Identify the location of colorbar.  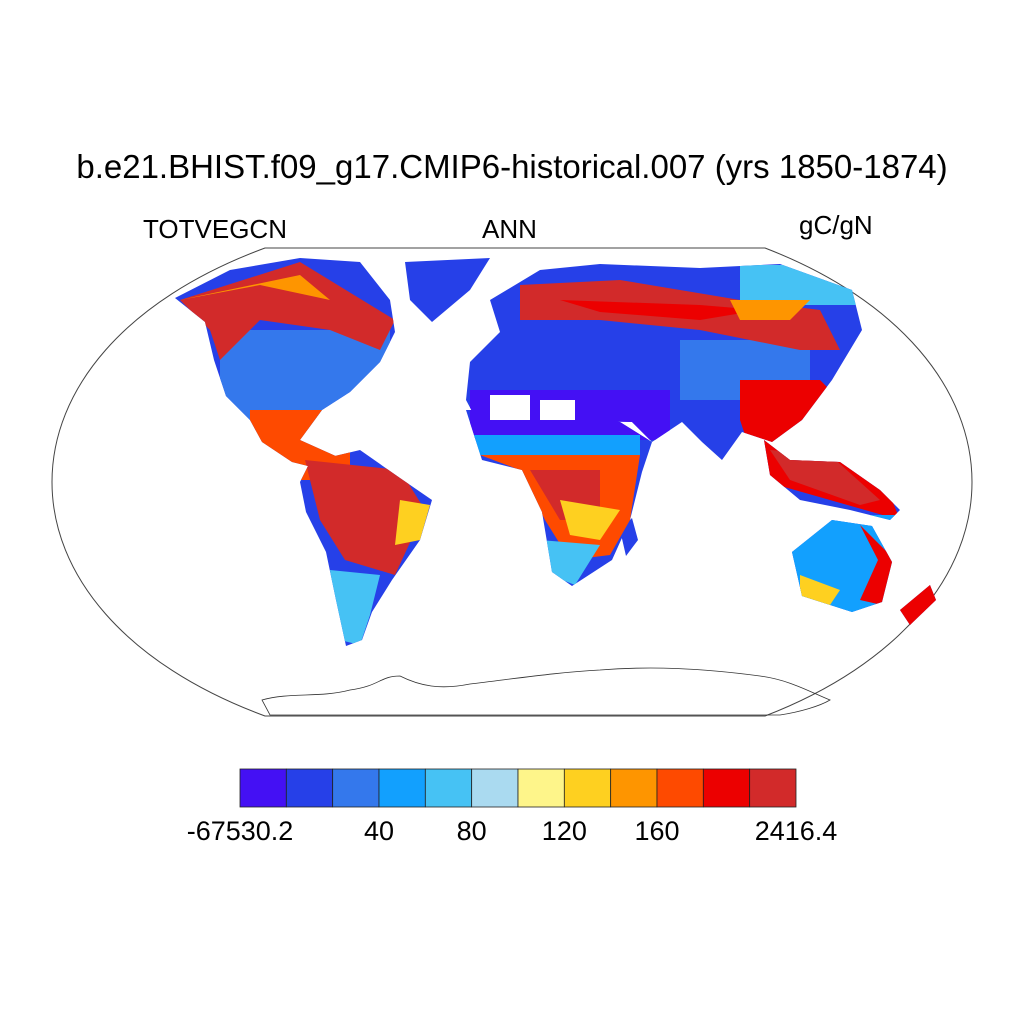
(518, 788).